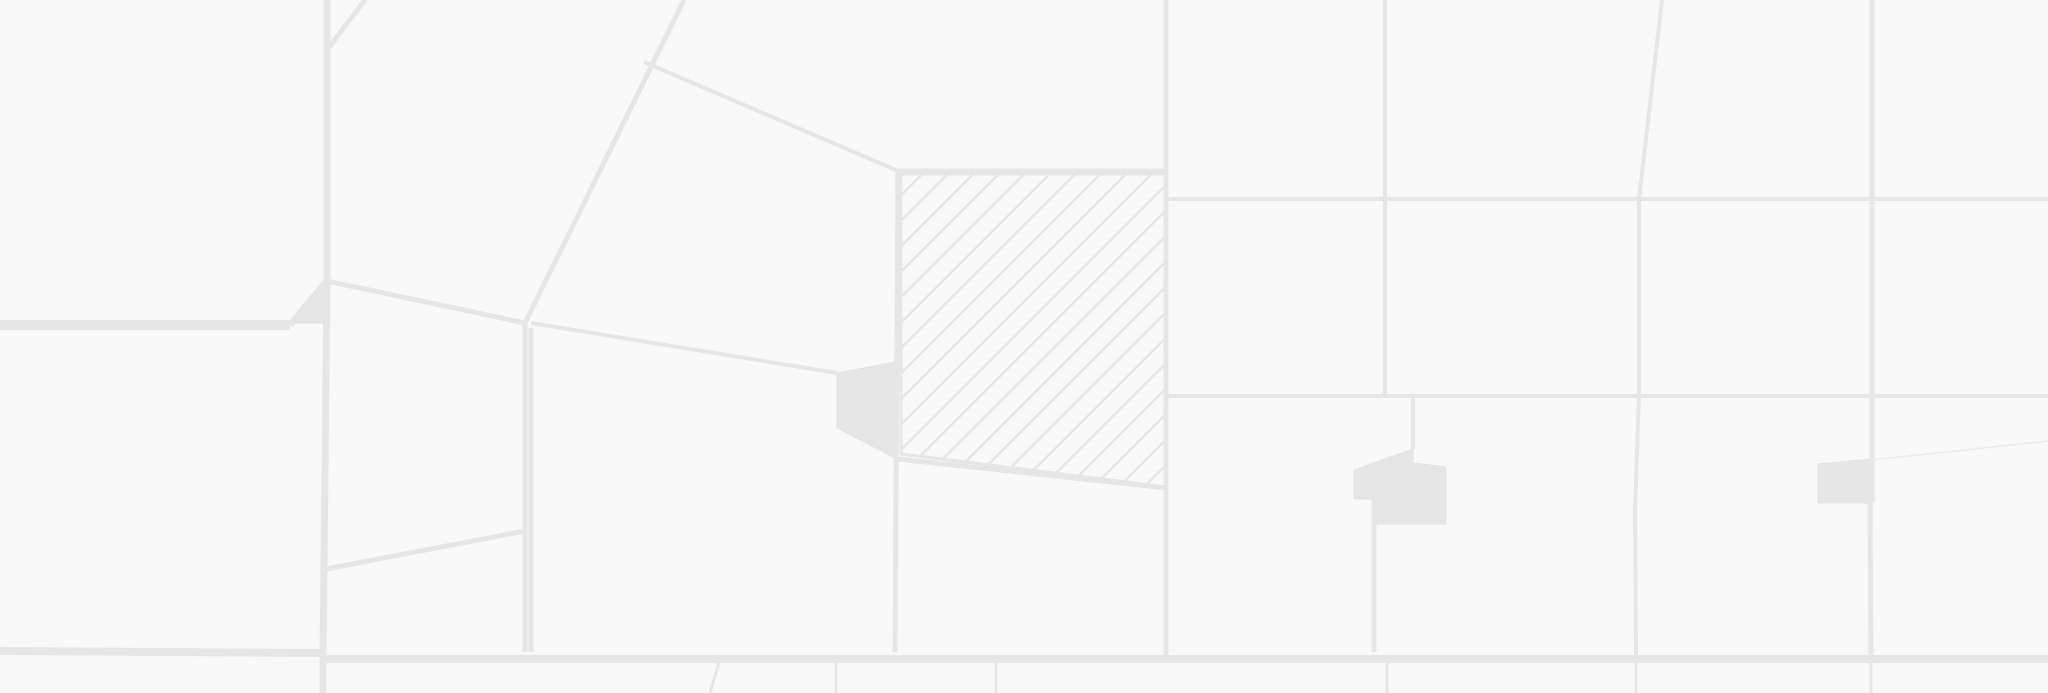 The height and width of the screenshot is (693, 2048). I want to click on road-northwest-diagonal, so click(604, 162).